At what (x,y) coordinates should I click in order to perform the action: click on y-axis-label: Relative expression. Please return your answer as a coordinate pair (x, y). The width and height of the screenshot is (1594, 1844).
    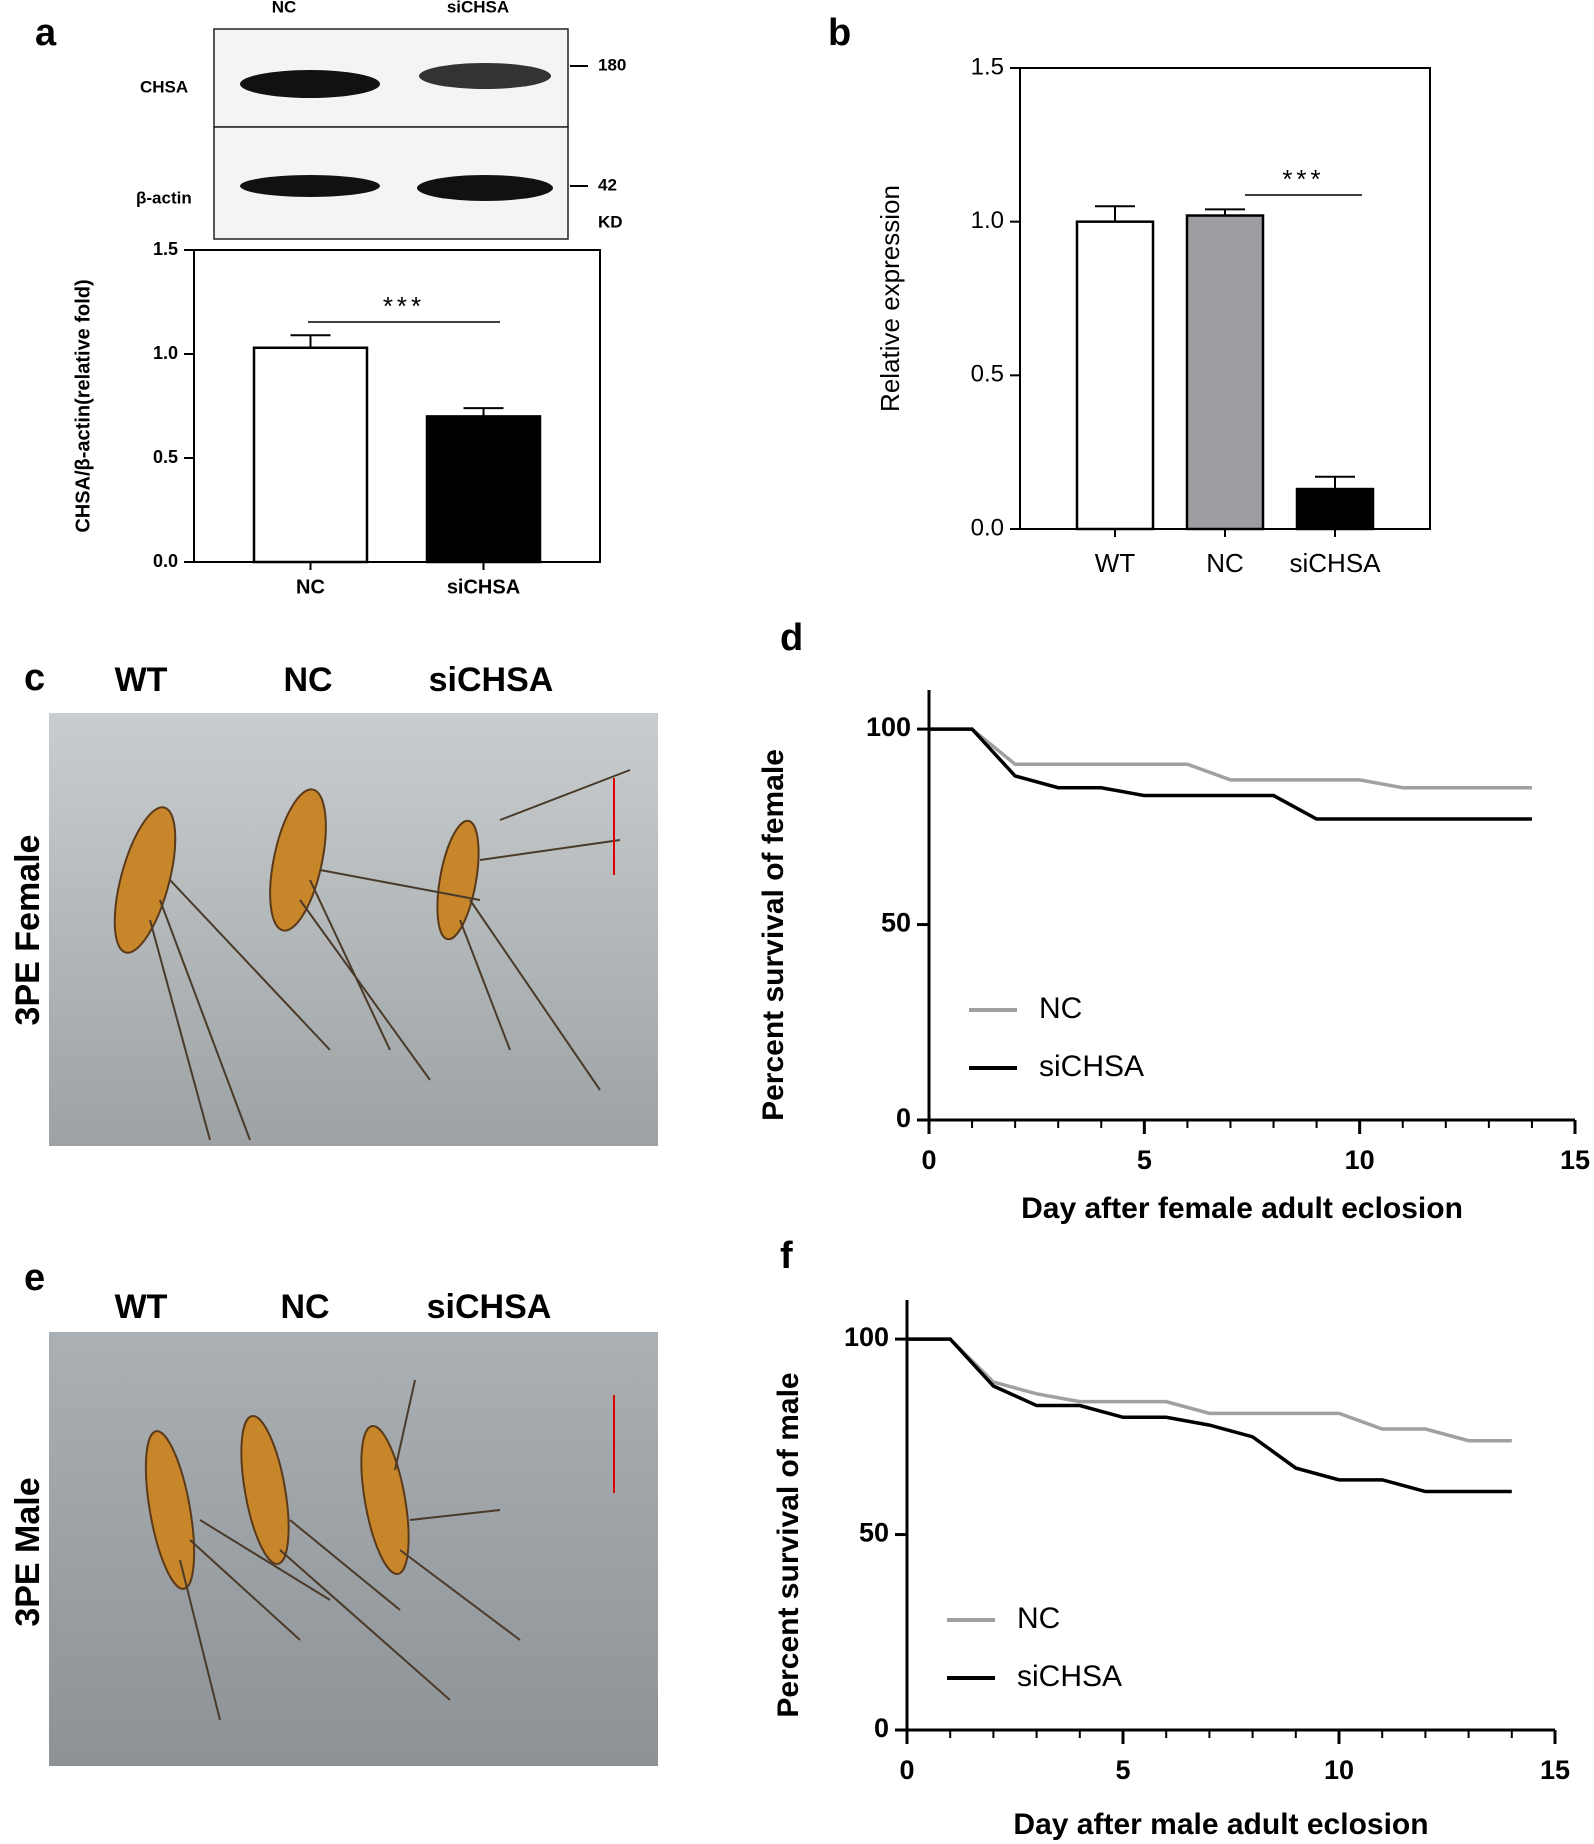
    Looking at the image, I should click on (890, 298).